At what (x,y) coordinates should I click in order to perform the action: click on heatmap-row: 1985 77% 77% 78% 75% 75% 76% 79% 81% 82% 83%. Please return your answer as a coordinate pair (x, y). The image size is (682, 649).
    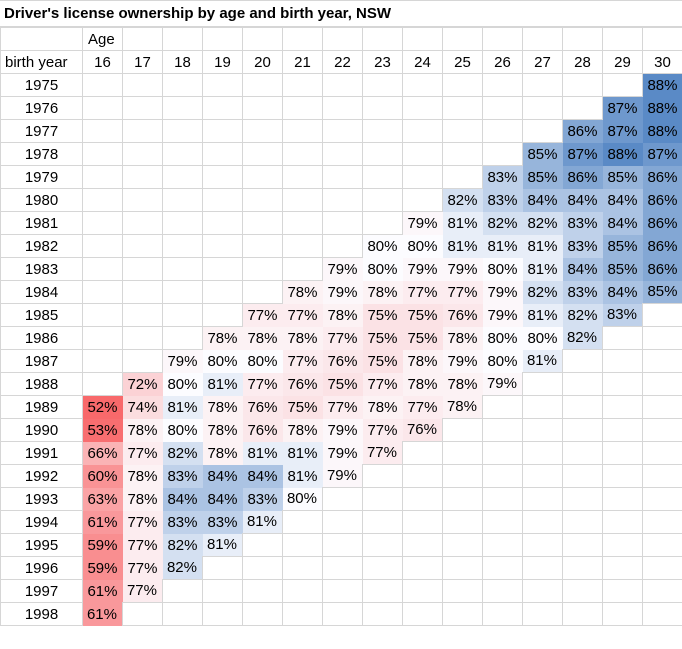
    Looking at the image, I should click on (341, 315).